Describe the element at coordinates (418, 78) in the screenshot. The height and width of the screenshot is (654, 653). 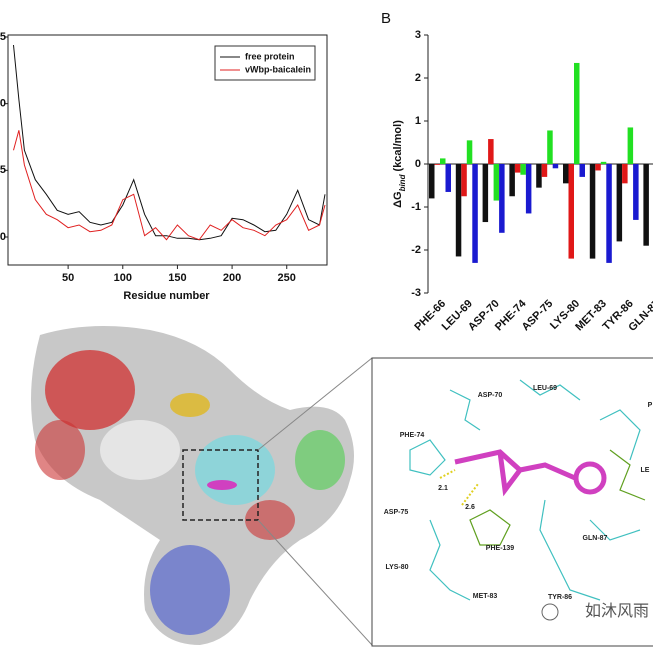
I see `y-tick-label: 2` at that location.